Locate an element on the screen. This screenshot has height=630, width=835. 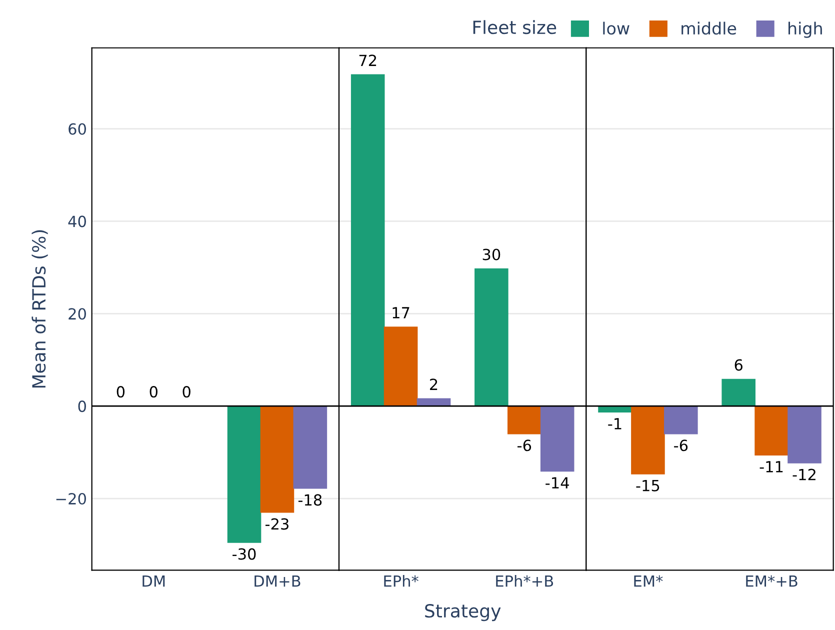
data-label: -23 is located at coordinates (276, 524).